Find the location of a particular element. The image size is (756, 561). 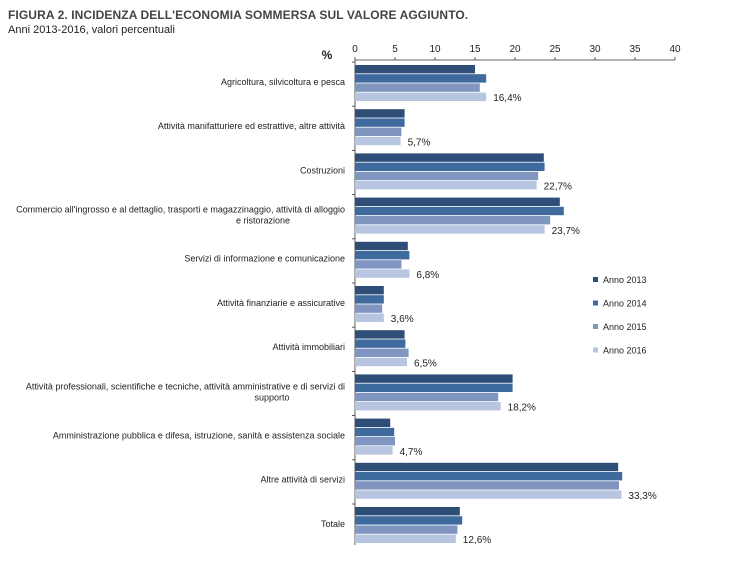

category-label-6: Attività finanziarie e assicurative is located at coordinates (281, 303).